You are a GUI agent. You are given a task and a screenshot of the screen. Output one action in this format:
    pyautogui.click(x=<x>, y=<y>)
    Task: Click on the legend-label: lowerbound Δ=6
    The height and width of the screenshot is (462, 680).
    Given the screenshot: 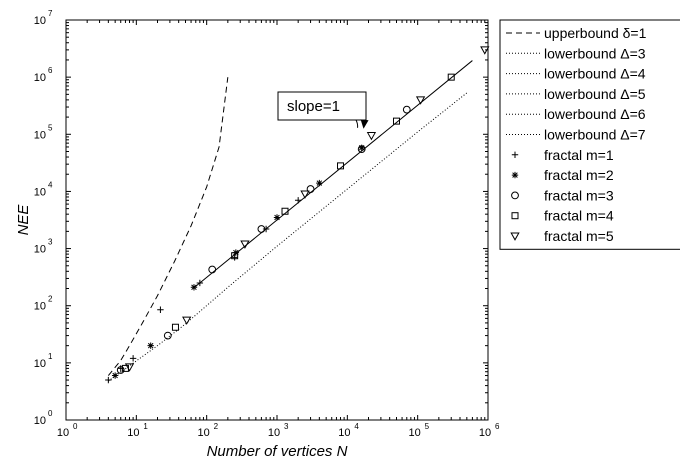 What is the action you would take?
    pyautogui.click(x=595, y=114)
    